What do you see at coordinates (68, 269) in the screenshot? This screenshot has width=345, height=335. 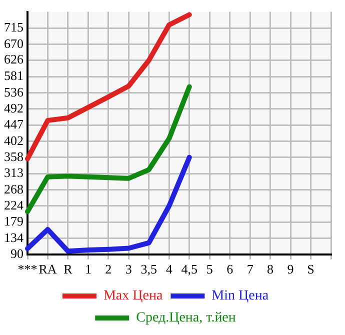 I see `x-tick-label: R` at bounding box center [68, 269].